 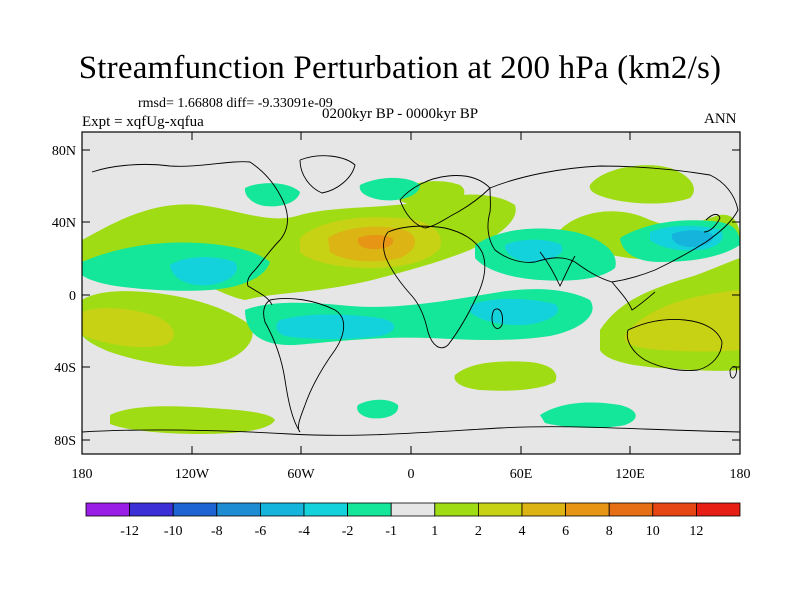 What do you see at coordinates (720, 119) in the screenshot?
I see `season-label: ANN` at bounding box center [720, 119].